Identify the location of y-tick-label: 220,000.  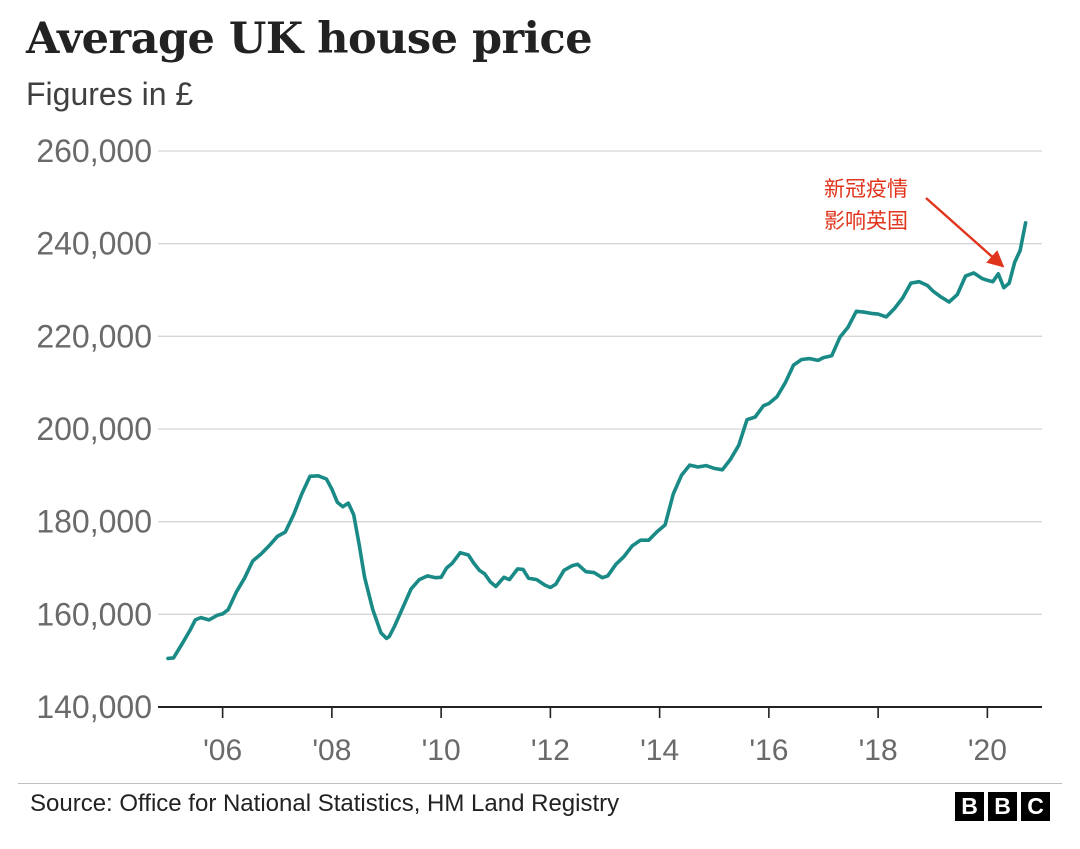
(94, 336).